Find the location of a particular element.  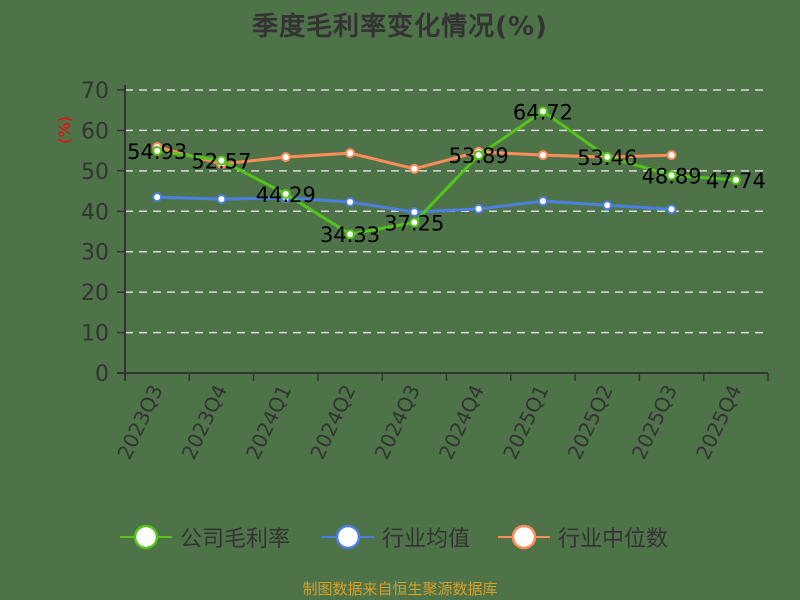

legend-item-company-margin: 公司毛利率 is located at coordinates (205, 537).